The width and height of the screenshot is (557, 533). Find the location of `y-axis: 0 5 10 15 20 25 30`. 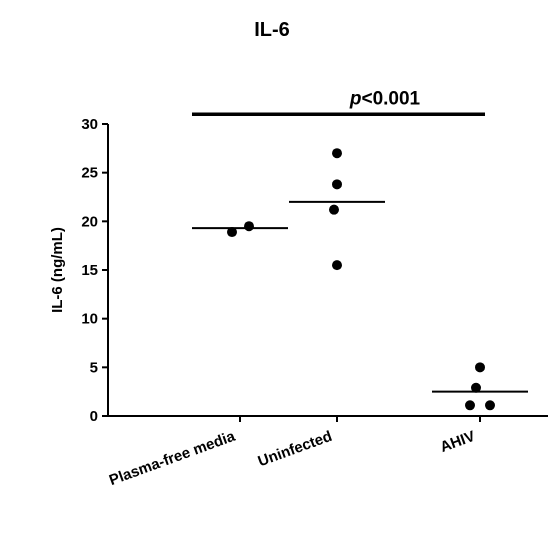

y-axis: 0 5 10 15 20 25 30 is located at coordinates (95, 270).